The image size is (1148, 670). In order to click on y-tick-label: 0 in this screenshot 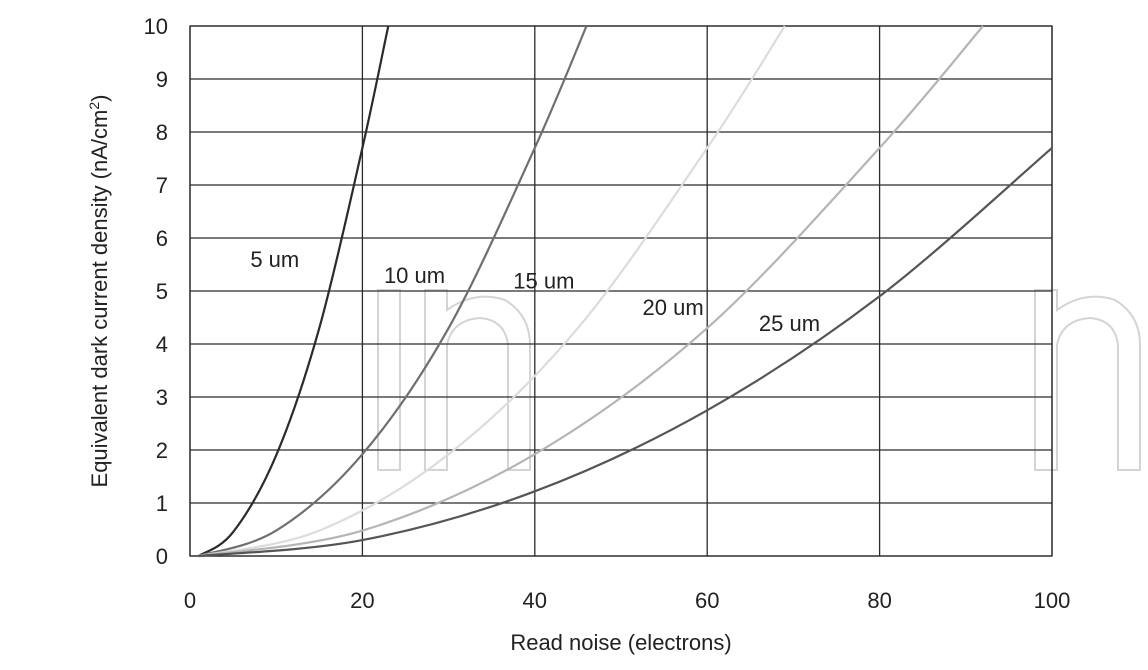, I will do `click(162, 556)`.